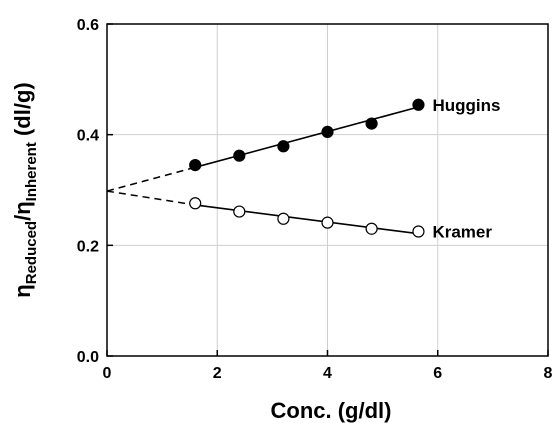 This screenshot has width=560, height=423. What do you see at coordinates (88, 357) in the screenshot?
I see `y-tick-label: 0.0` at bounding box center [88, 357].